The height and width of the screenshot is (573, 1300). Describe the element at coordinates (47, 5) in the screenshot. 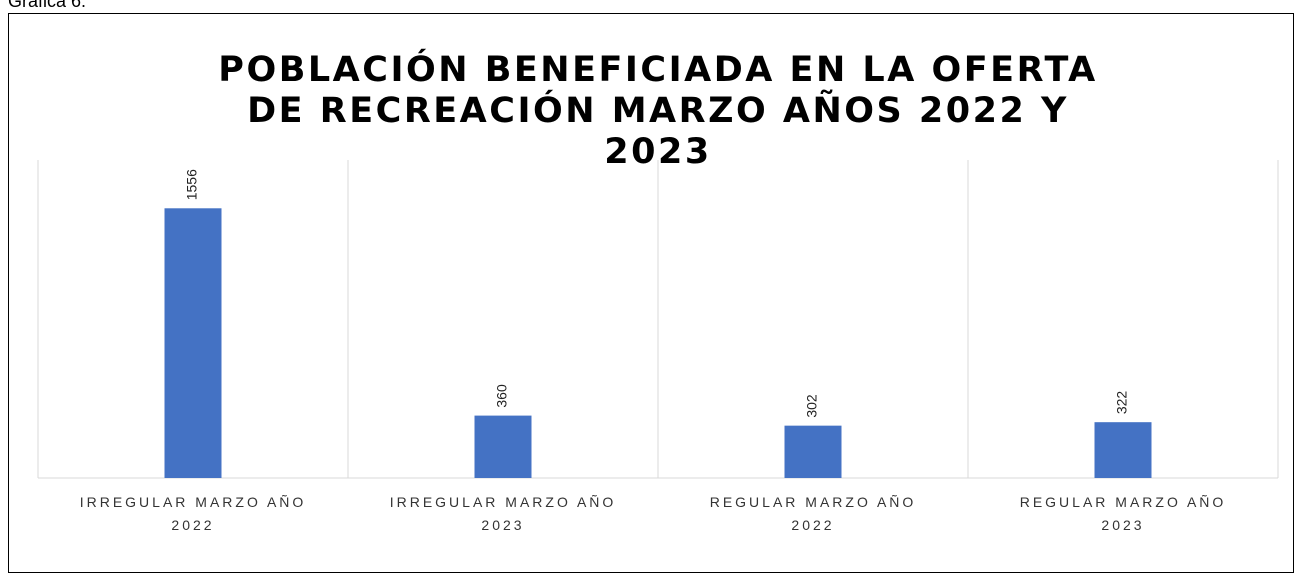

I see `caption: Gráfica 6.` at that location.